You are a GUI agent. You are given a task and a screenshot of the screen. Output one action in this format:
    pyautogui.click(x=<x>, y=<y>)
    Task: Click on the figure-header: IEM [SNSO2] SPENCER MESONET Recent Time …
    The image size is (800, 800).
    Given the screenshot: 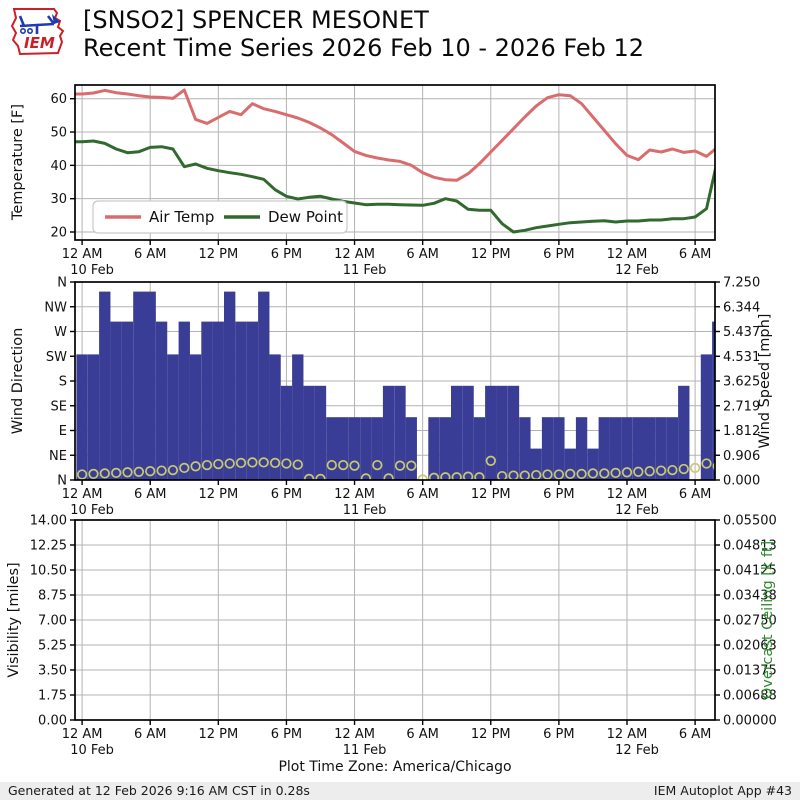 What is the action you would take?
    pyautogui.click(x=400, y=40)
    